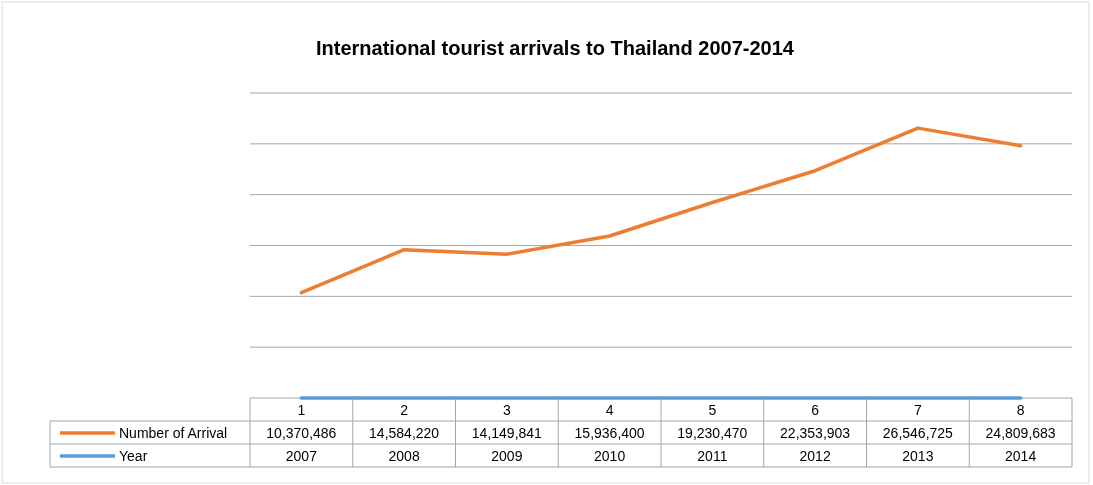 This screenshot has width=1093, height=485. What do you see at coordinates (712, 410) in the screenshot?
I see `x-tick-label: 5` at bounding box center [712, 410].